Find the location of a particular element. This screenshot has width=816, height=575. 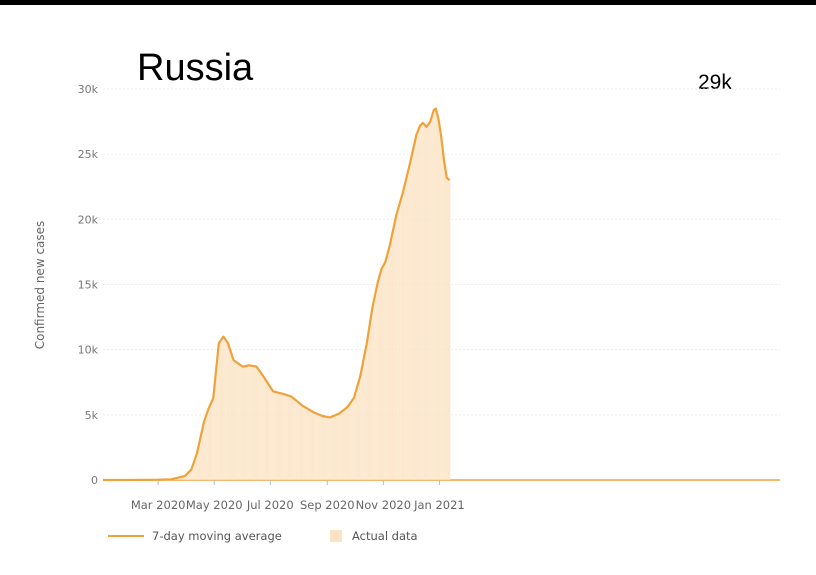

x-tick-label: Nov 2020 is located at coordinates (383, 505).